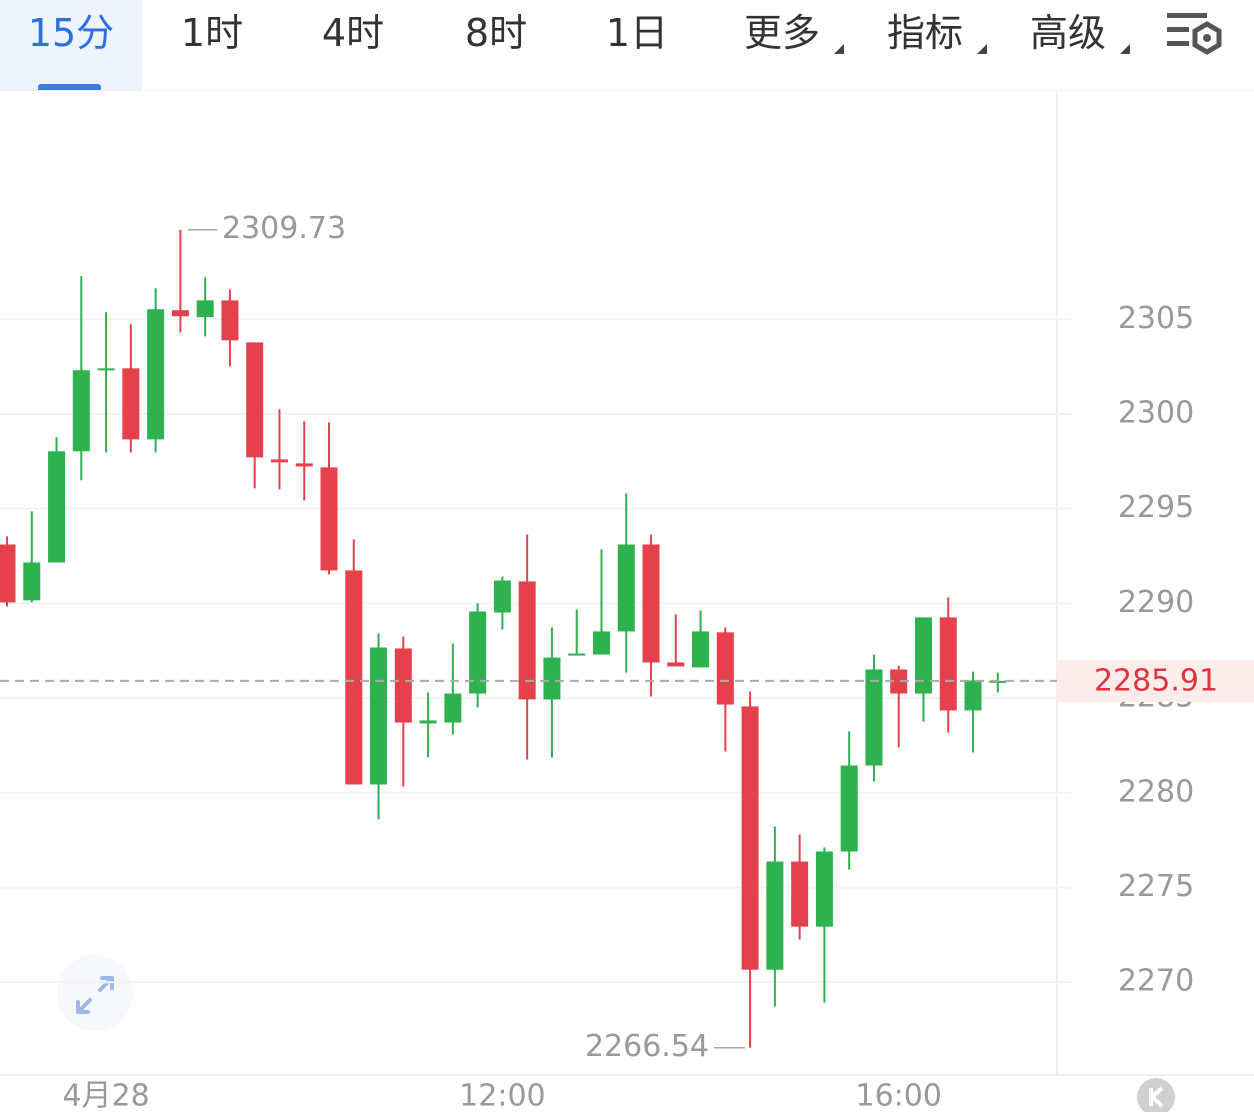  I want to click on x-tick-label: 4月28, so click(105, 1095).